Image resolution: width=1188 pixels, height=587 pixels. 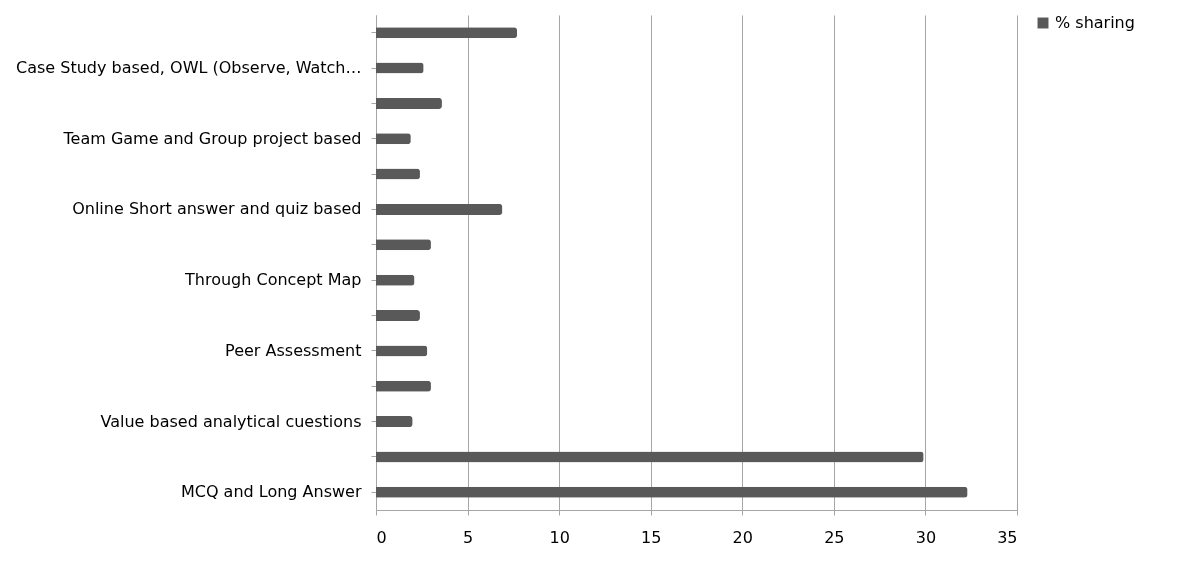 What do you see at coordinates (271, 492) in the screenshot?
I see `y-tick-label: MCQ and Long Answer` at bounding box center [271, 492].